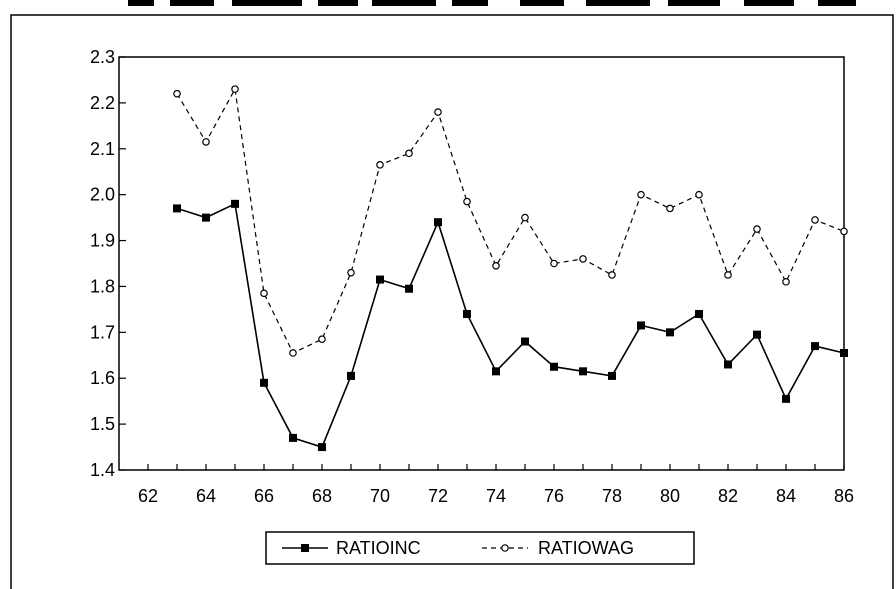 The image size is (896, 589). Describe the element at coordinates (102, 286) in the screenshot. I see `y-tick-label: 1.8` at that location.